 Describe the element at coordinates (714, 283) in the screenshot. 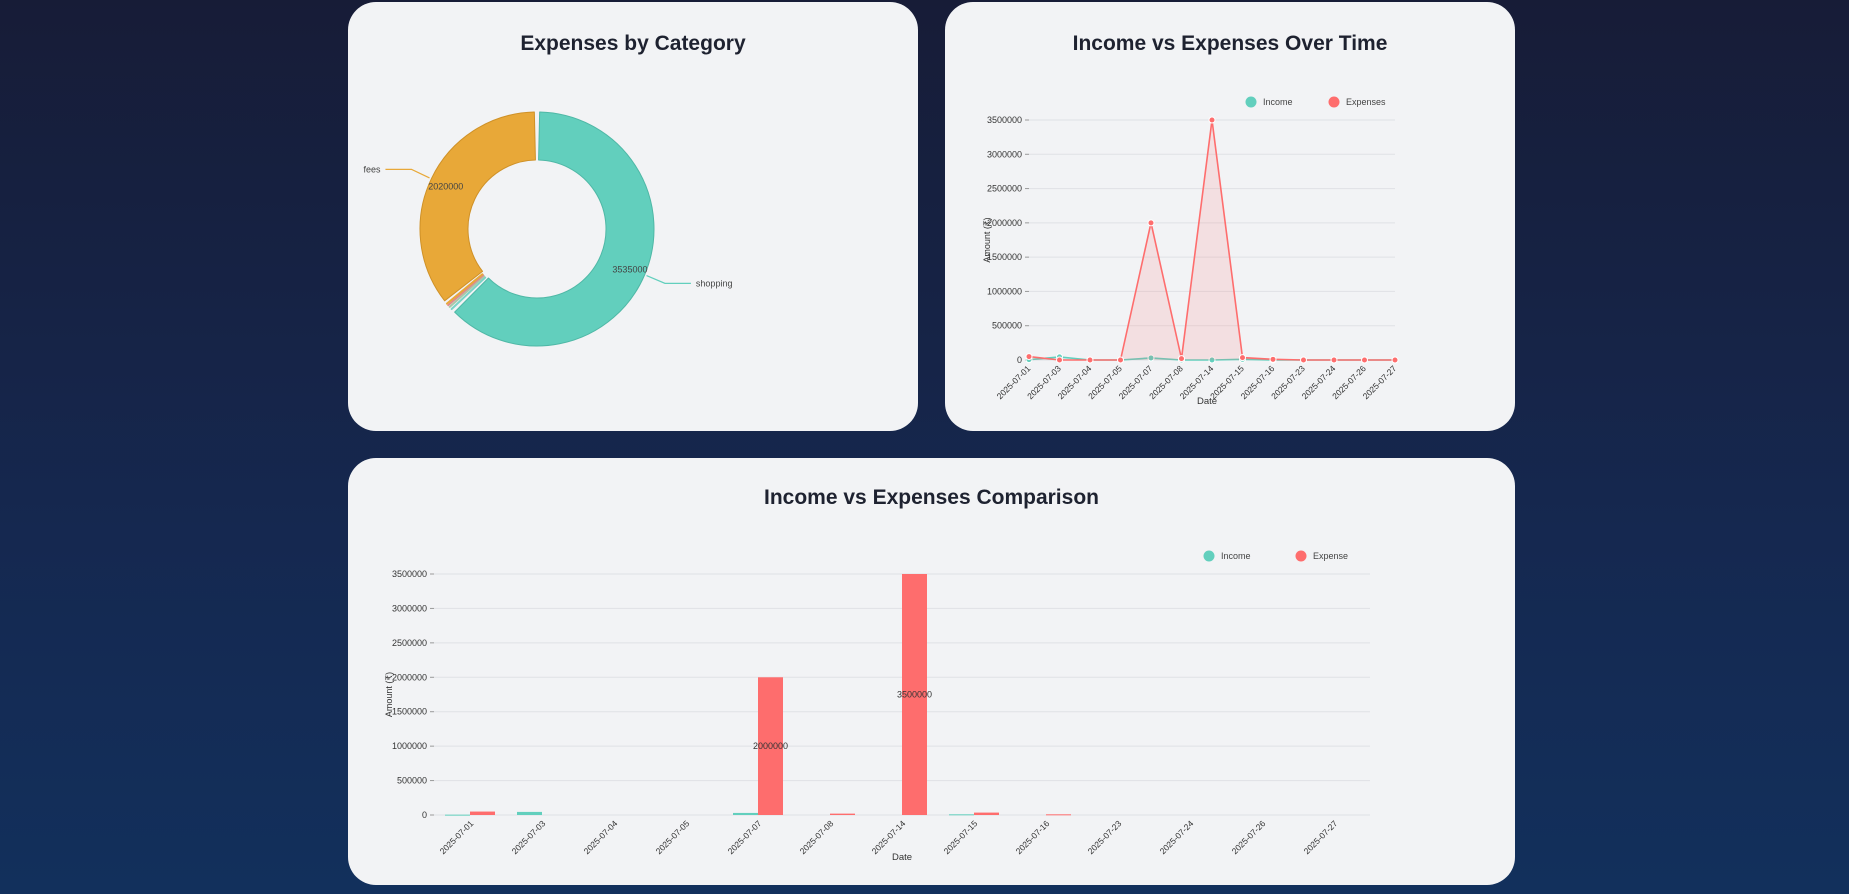

I see `donut-slice-label: shopping` at that location.